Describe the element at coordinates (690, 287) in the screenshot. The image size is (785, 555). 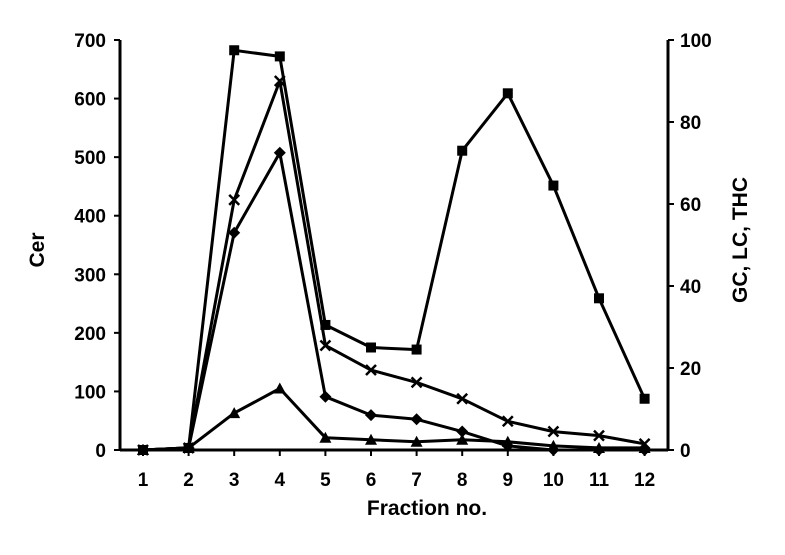
I see `y-right-tick-label: 40` at that location.